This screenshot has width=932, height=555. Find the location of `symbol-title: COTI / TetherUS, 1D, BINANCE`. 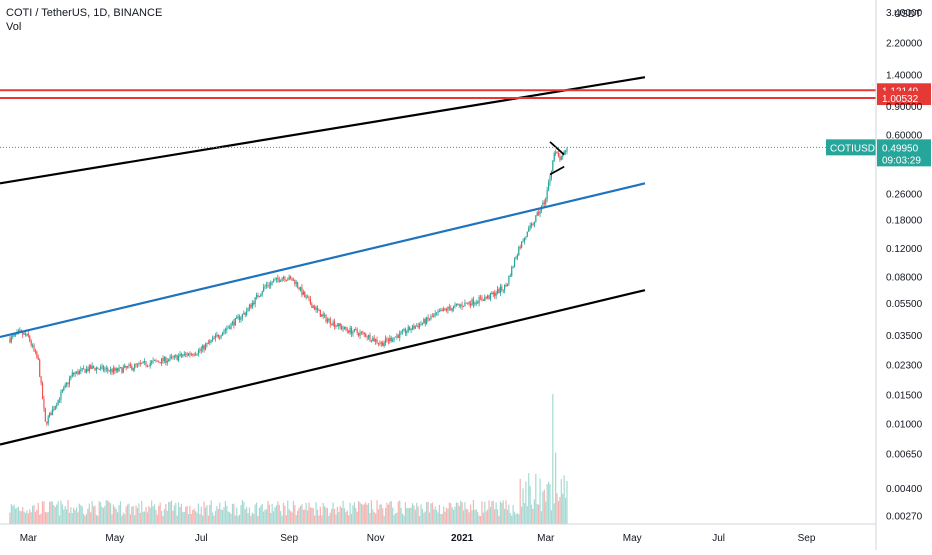

symbol-title: COTI / TetherUS, 1D, BINANCE is located at coordinates (84, 13).